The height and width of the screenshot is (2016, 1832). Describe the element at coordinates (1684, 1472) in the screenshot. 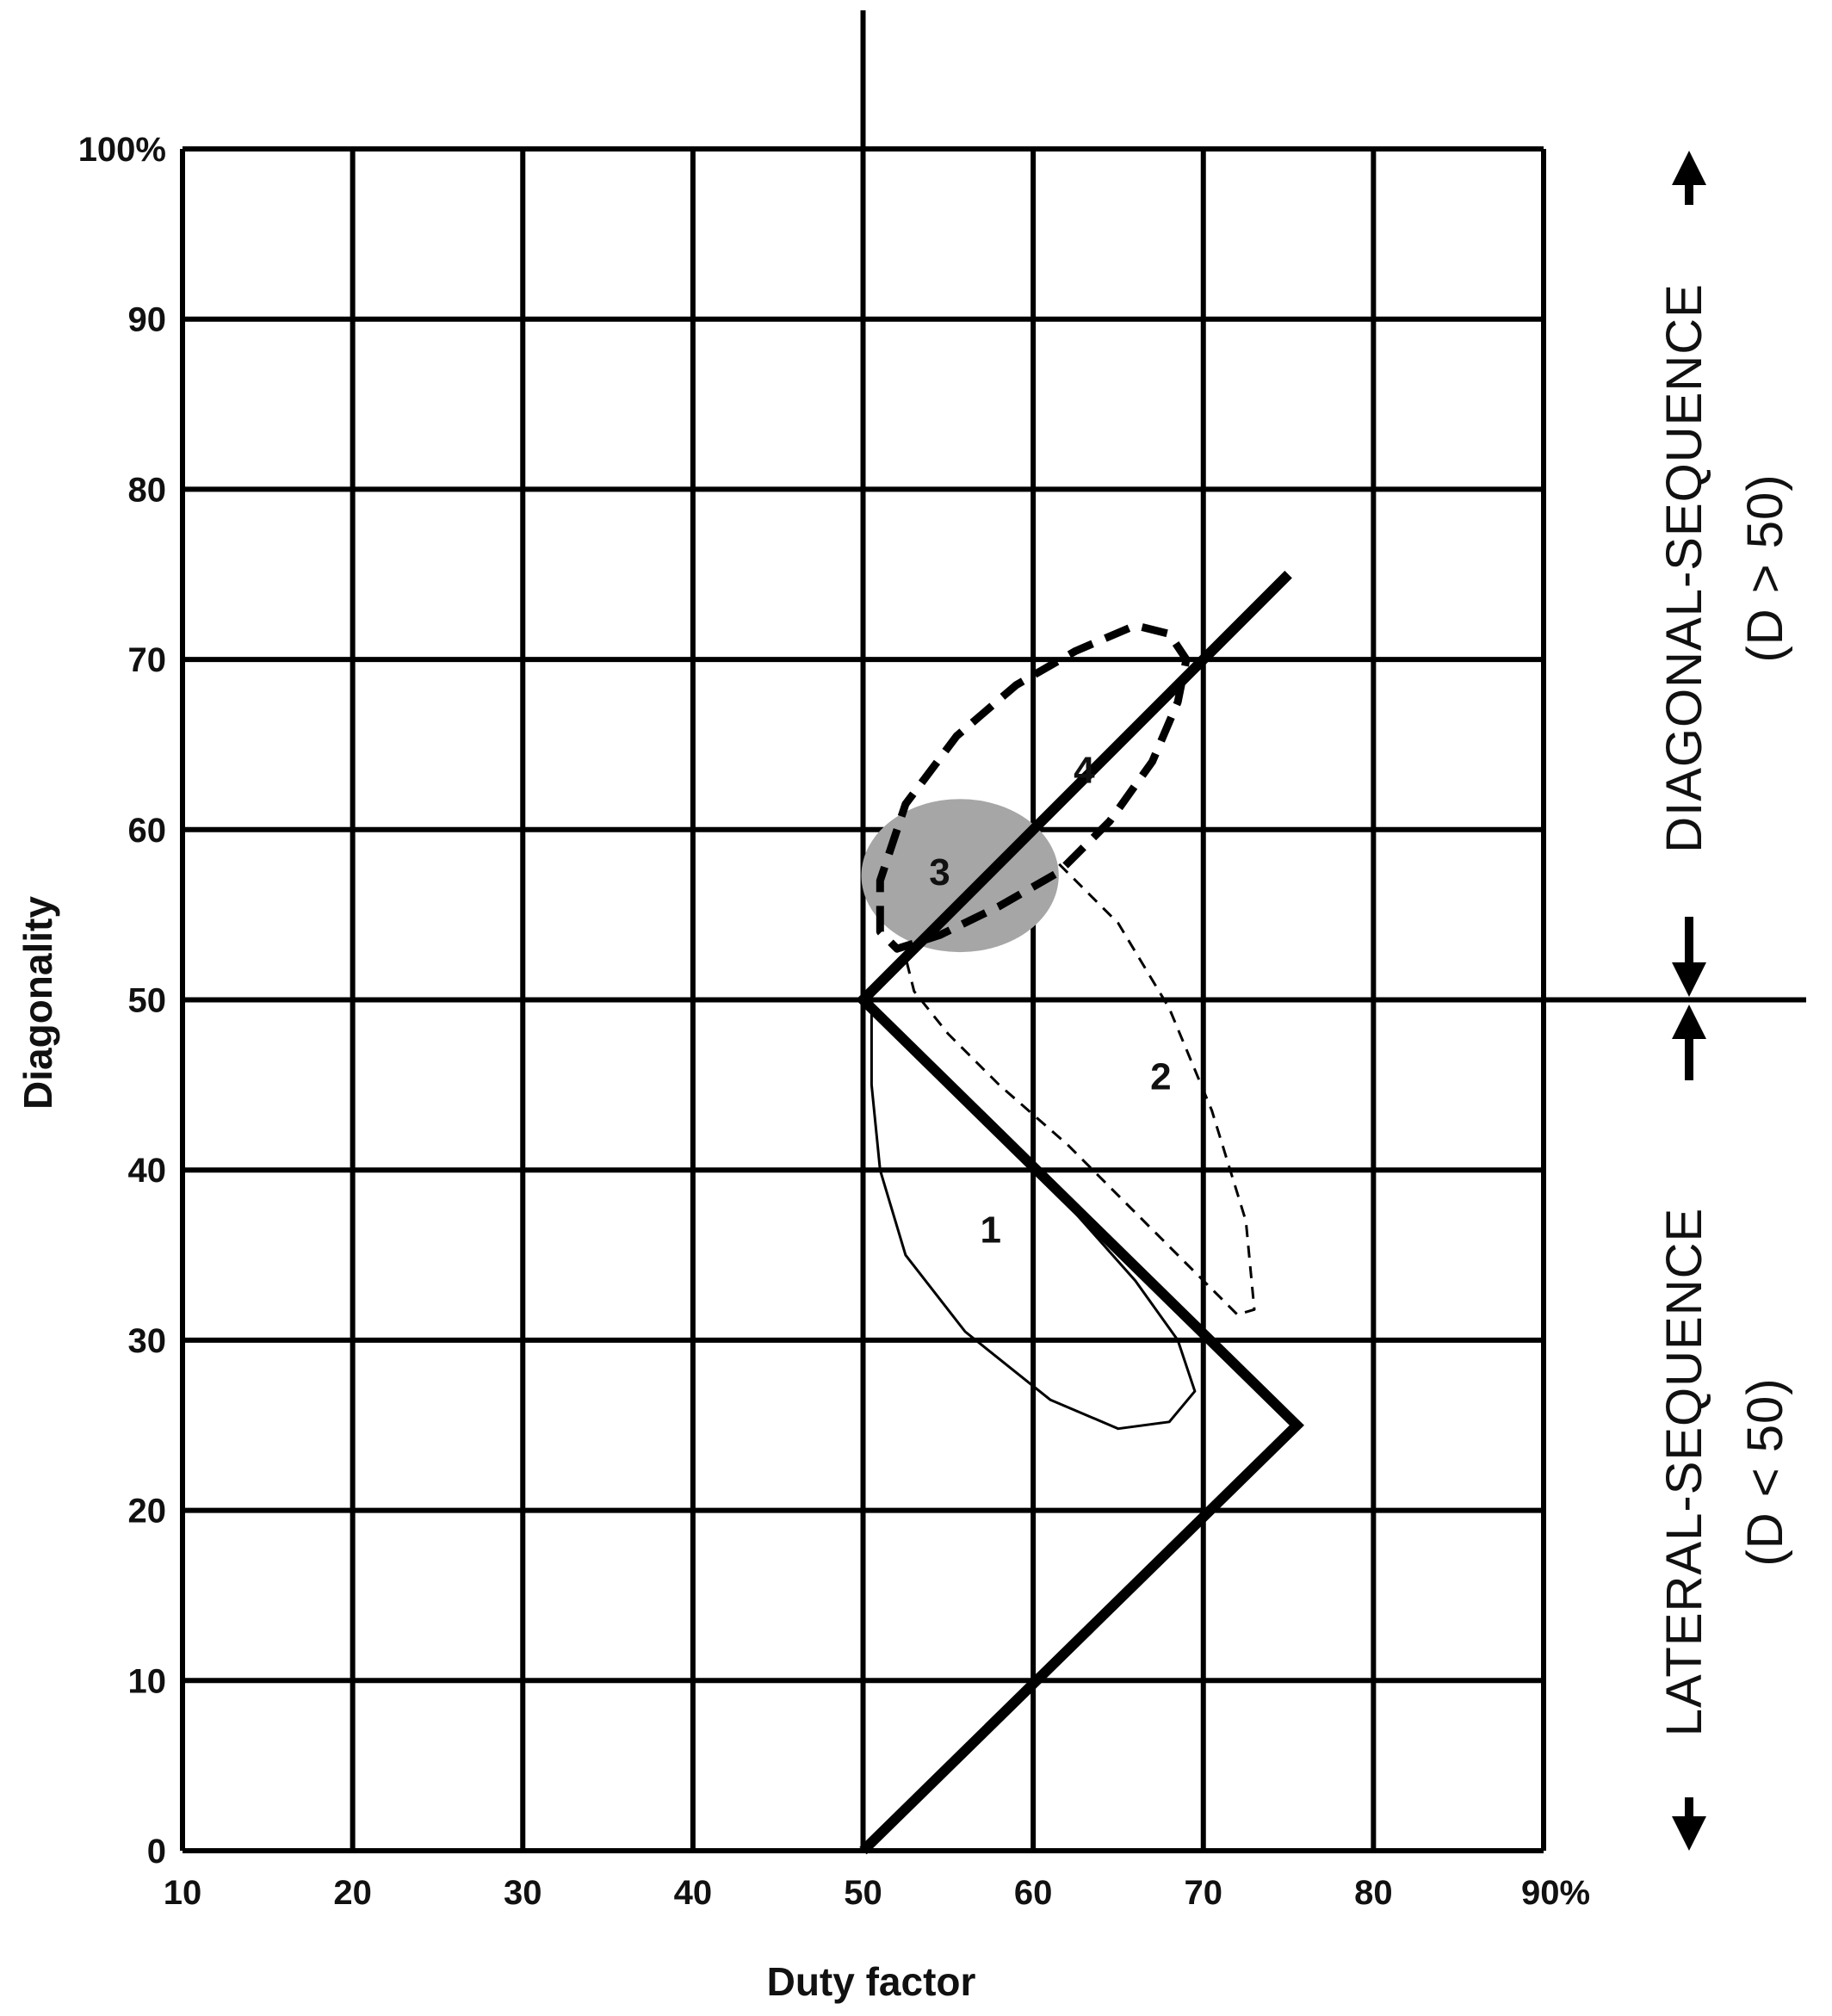

I see `lateral-sequence-label: LATERAL-SEQUENCE` at that location.